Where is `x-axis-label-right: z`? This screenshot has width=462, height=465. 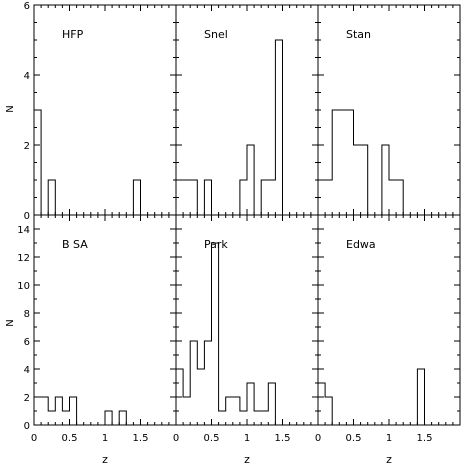
x-axis-label-right: z is located at coordinates (389, 459).